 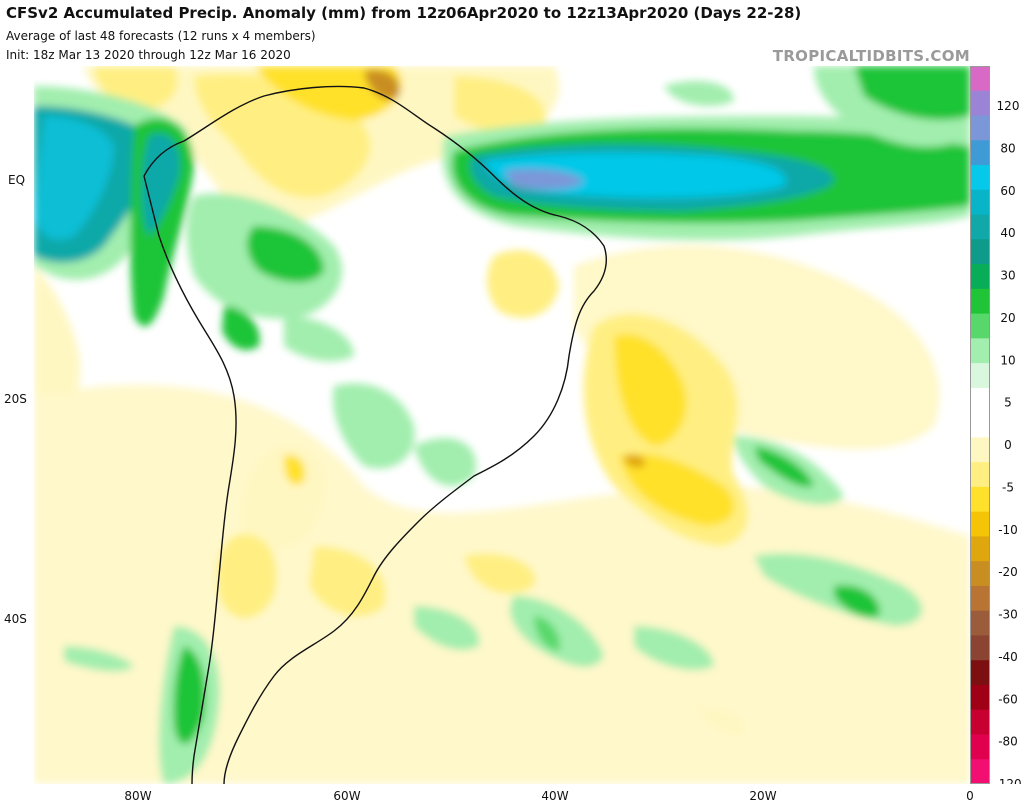 I want to click on lat-label-40s: 40S, so click(x=15, y=619).